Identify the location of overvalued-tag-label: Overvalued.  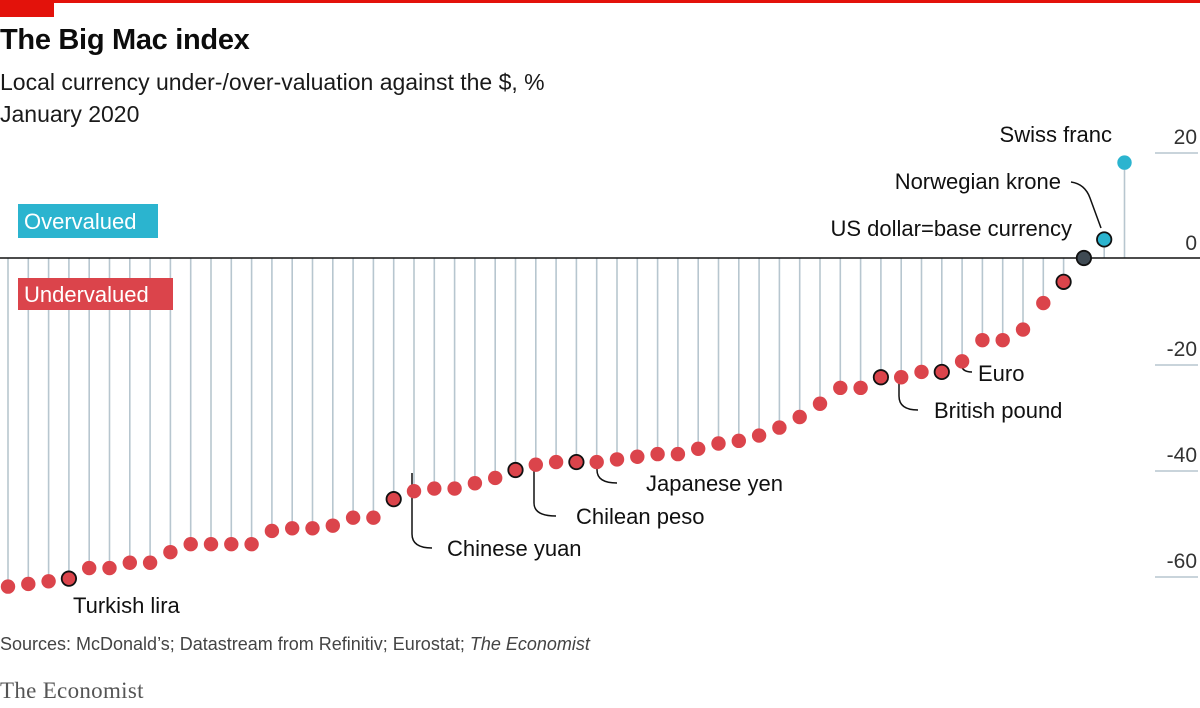
(80, 221).